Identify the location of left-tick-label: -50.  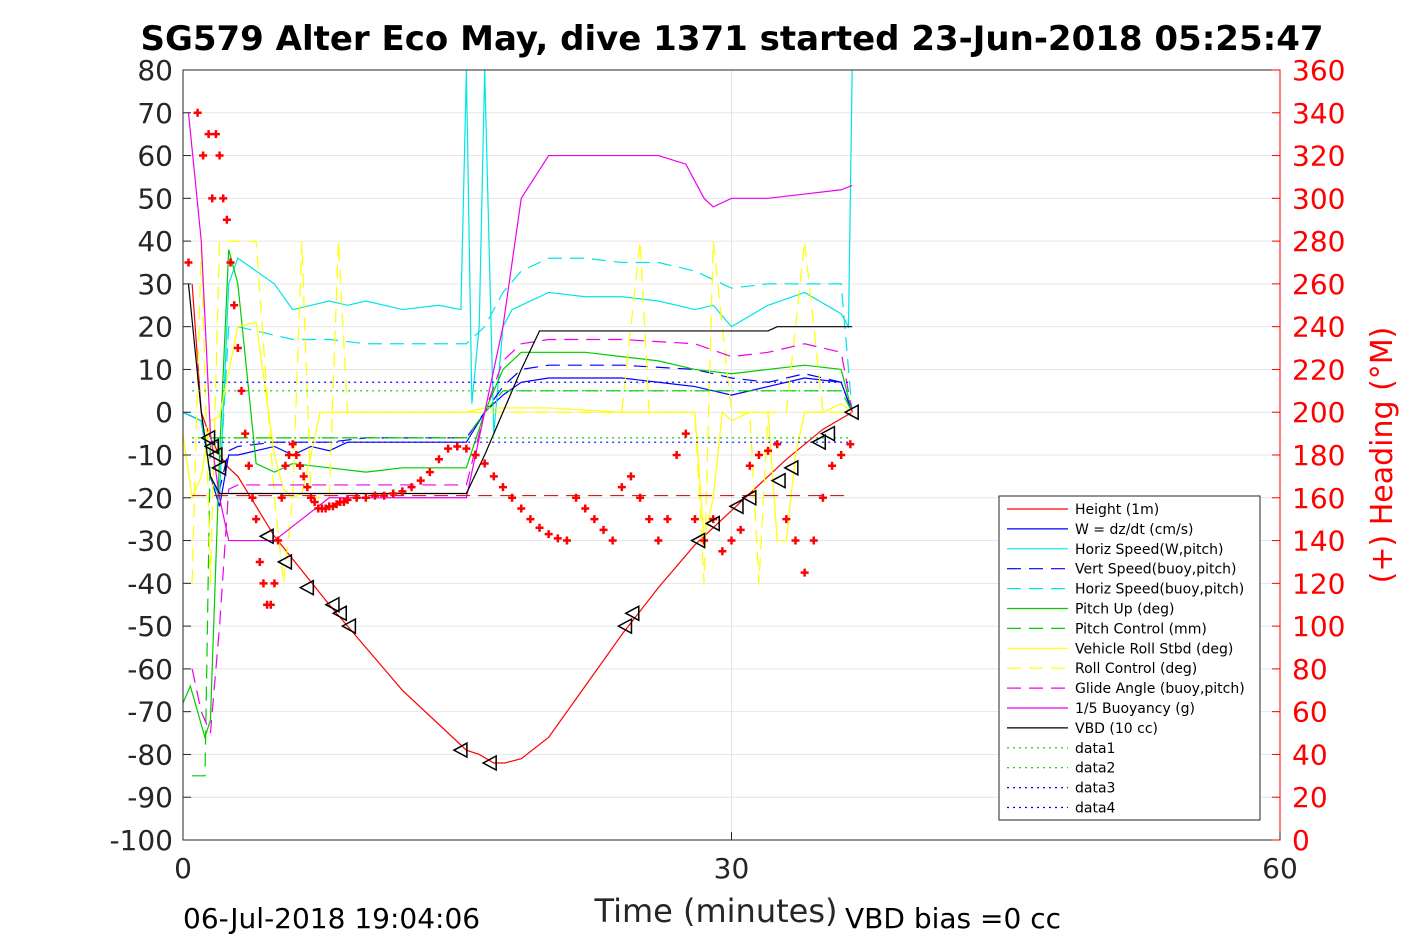
(150, 626).